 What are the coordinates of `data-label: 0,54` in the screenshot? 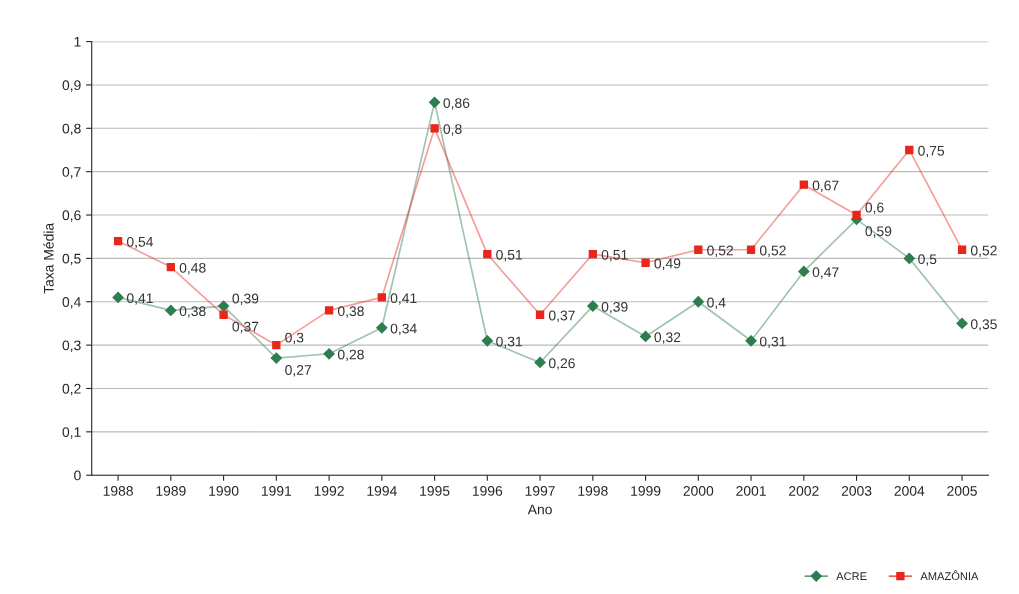 It's located at (140, 242).